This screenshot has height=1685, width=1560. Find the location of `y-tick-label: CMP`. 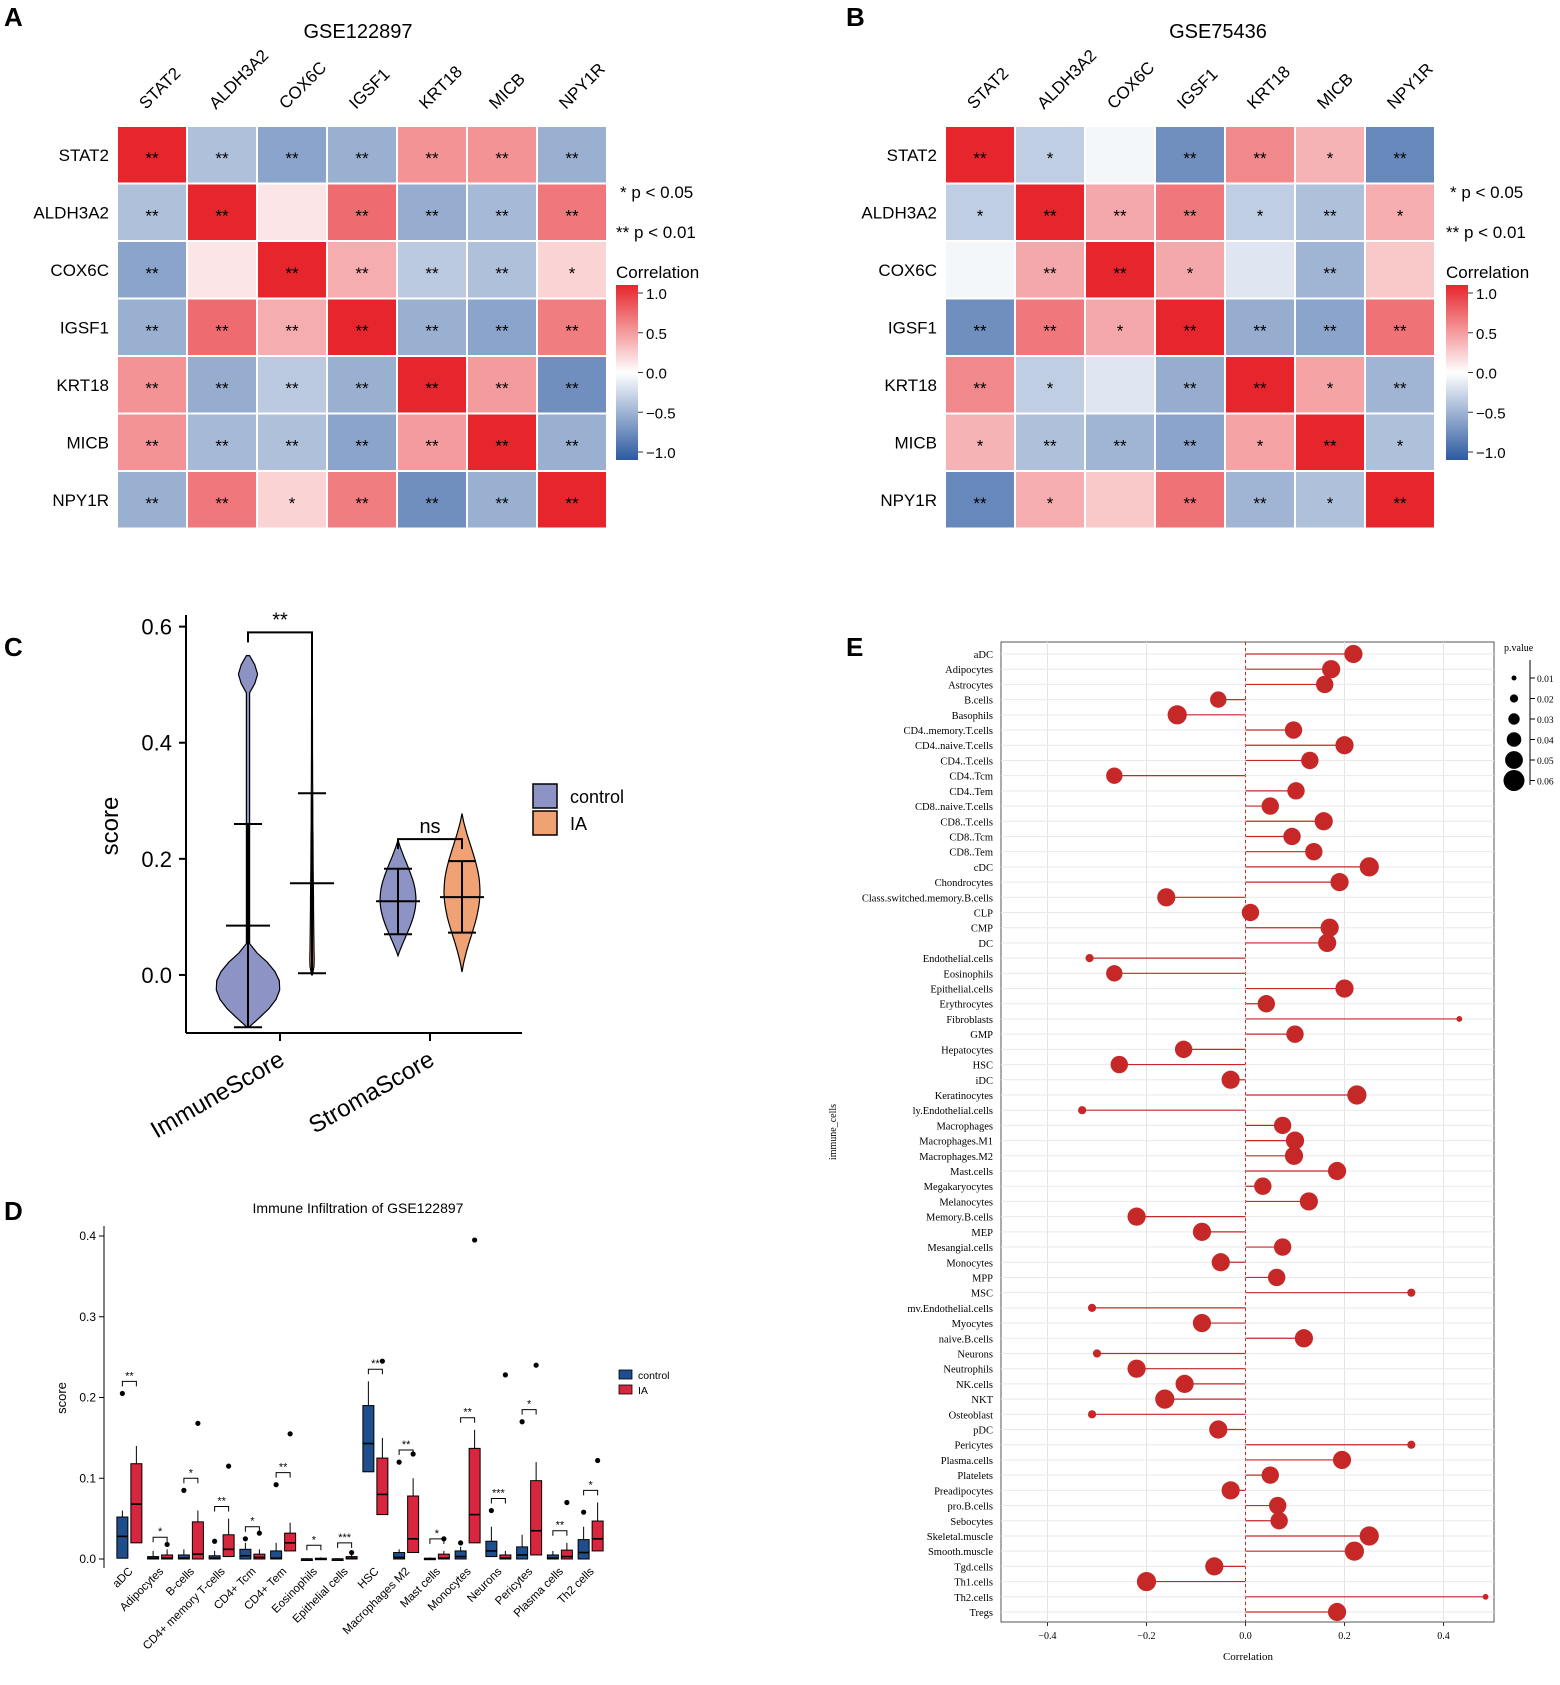

y-tick-label: CMP is located at coordinates (982, 929).